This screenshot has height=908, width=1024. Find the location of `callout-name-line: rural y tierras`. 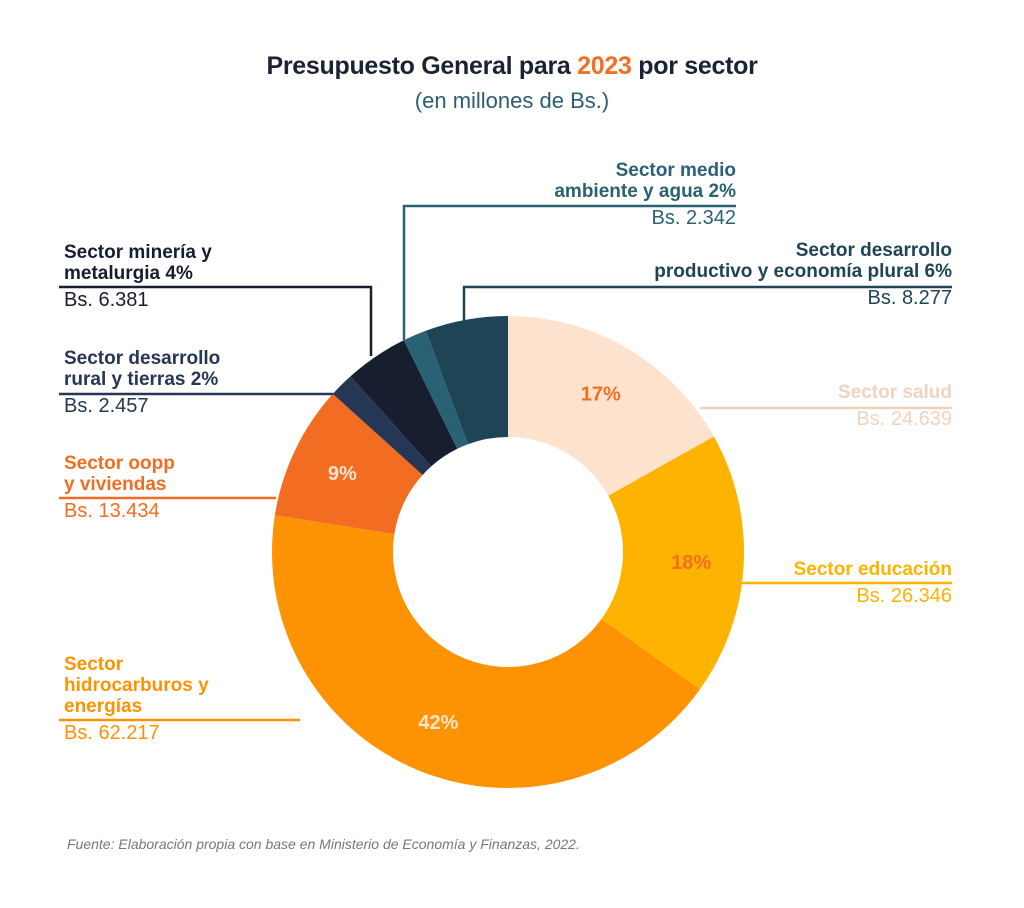

callout-name-line: rural y tierras is located at coordinates (125, 379).